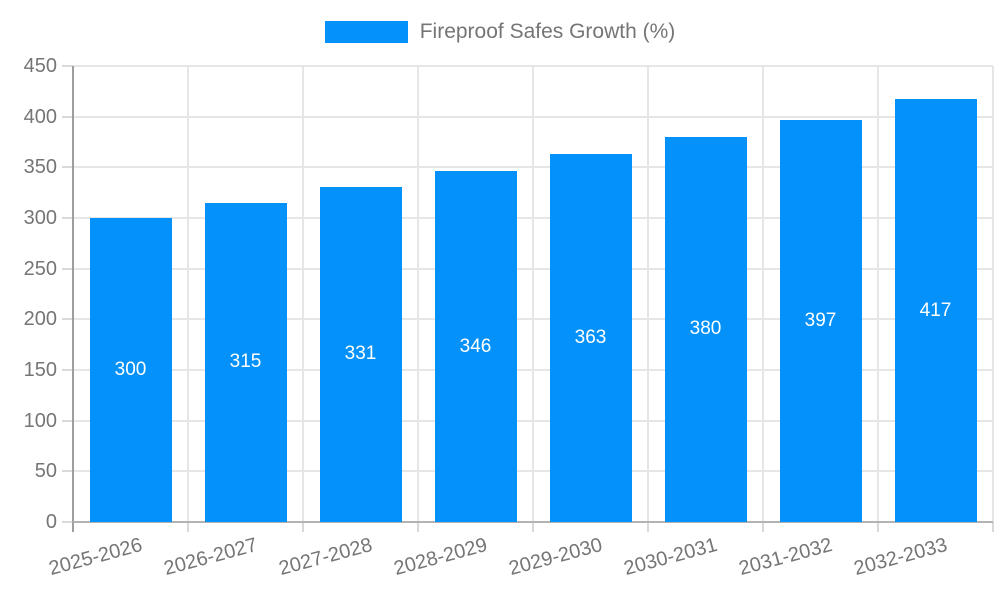  I want to click on bar-value-label: 380, so click(705, 329).